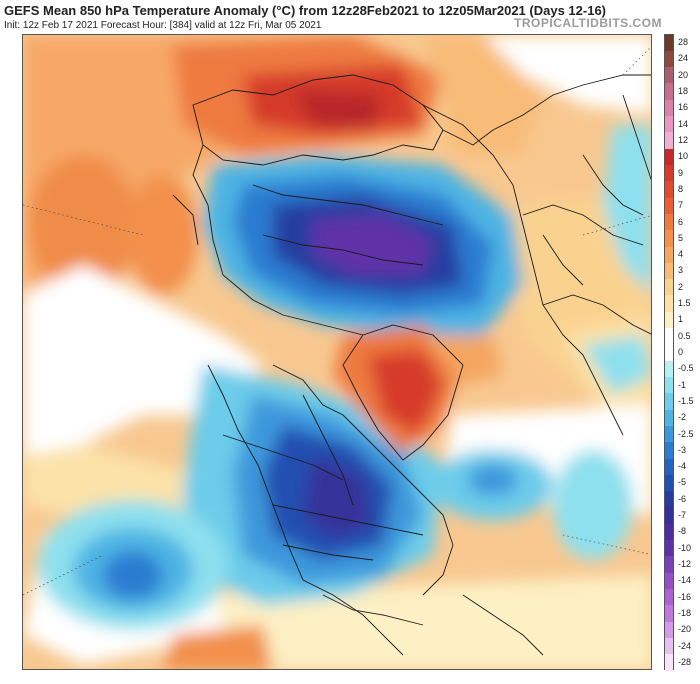 This screenshot has width=700, height=684. What do you see at coordinates (681, 188) in the screenshot?
I see `colorbar-label: 8` at bounding box center [681, 188].